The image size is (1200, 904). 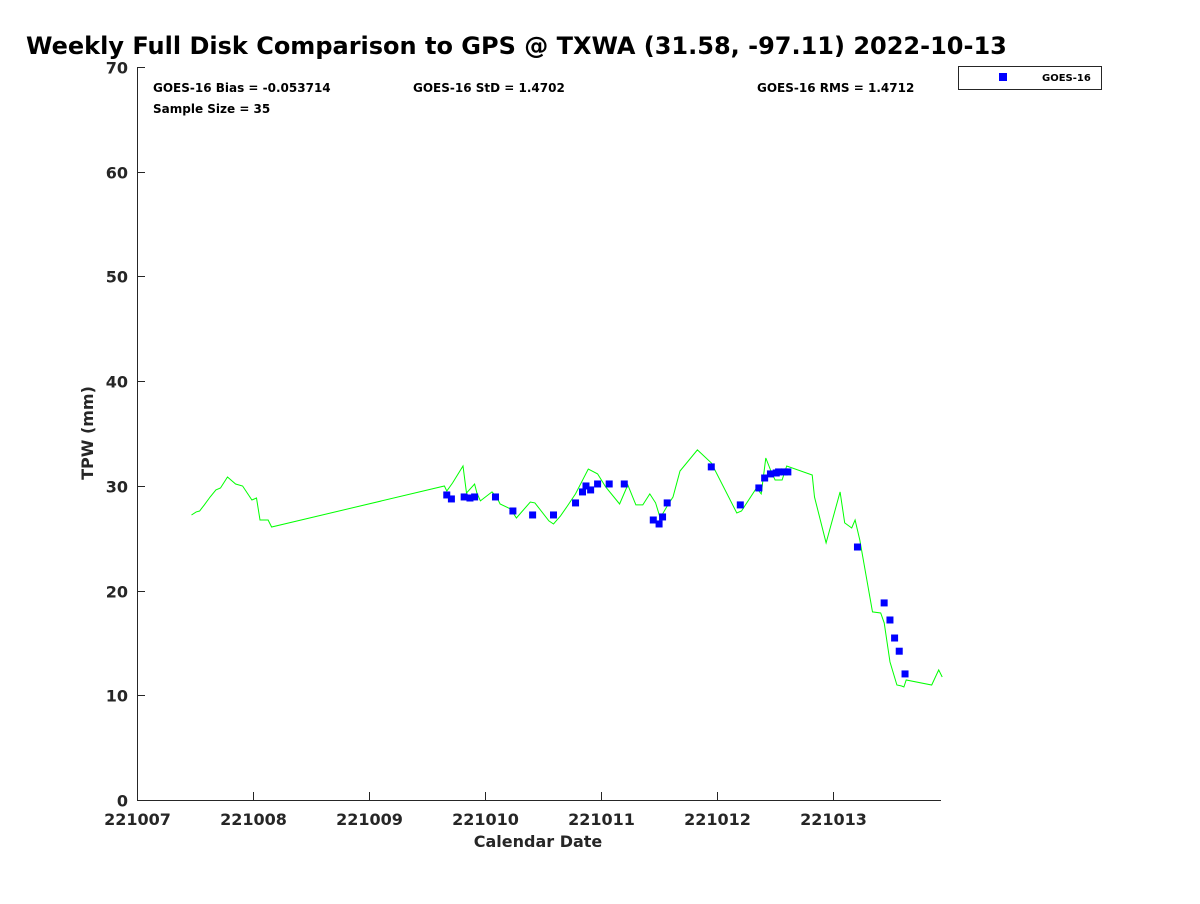 What do you see at coordinates (369, 819) in the screenshot?
I see `x-tick-label: 221009` at bounding box center [369, 819].